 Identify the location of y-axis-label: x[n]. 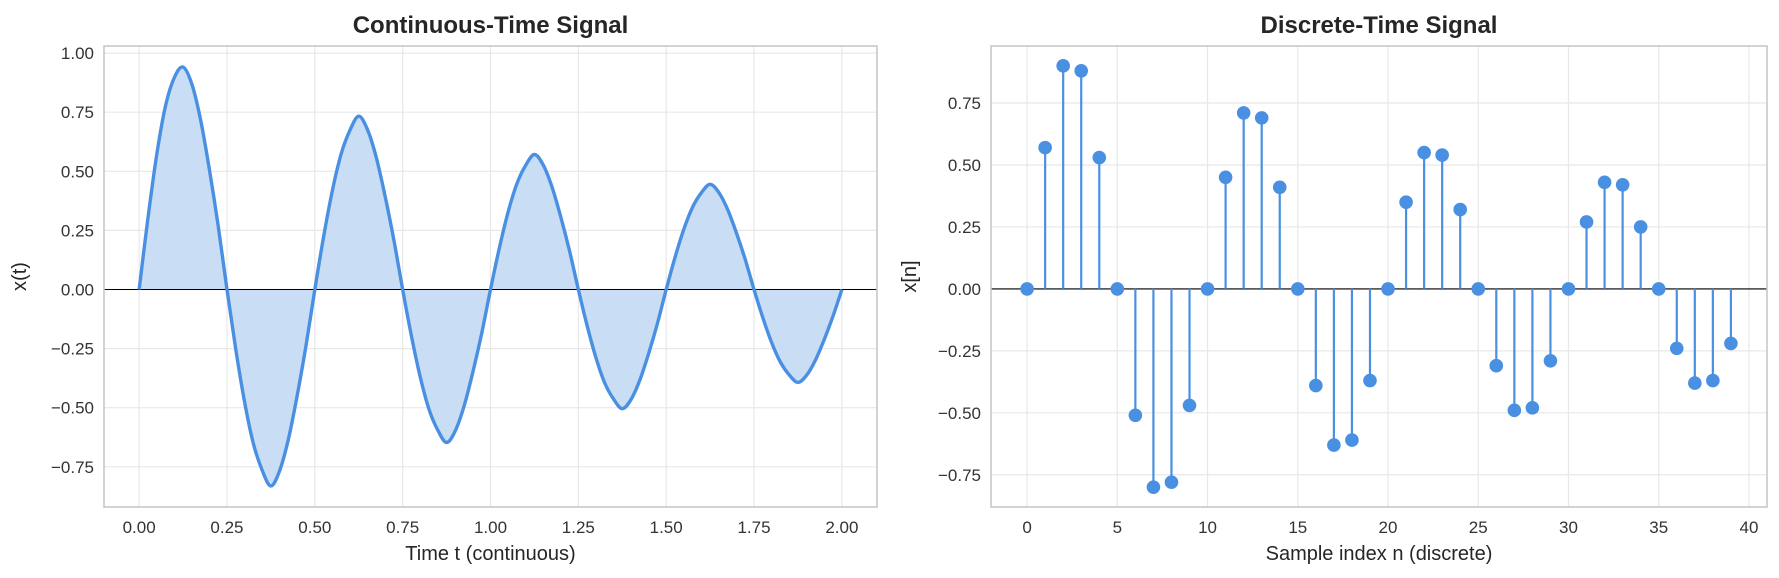
(910, 276).